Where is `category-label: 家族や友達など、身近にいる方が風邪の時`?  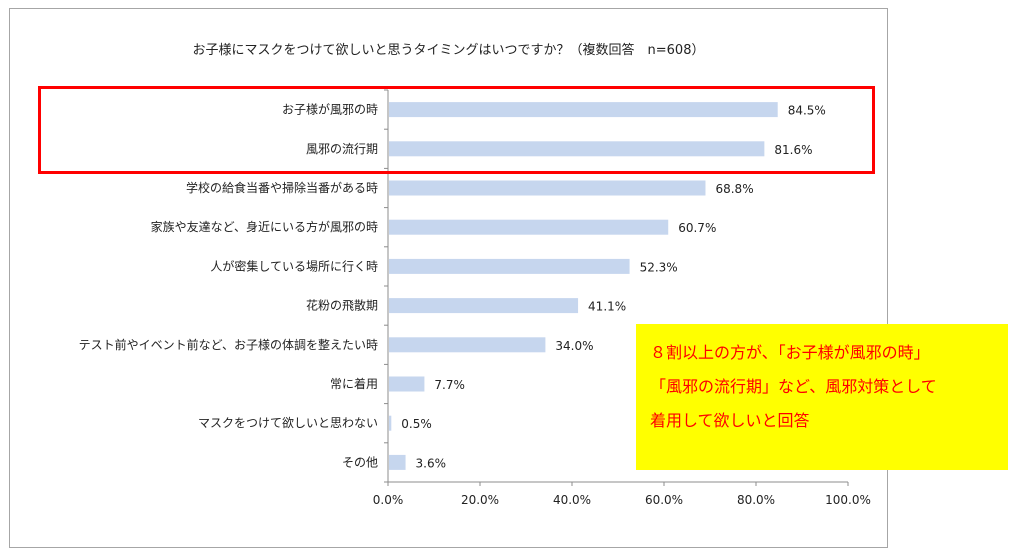 category-label: 家族や友達など、身近にいる方が風邪の時 is located at coordinates (264, 226).